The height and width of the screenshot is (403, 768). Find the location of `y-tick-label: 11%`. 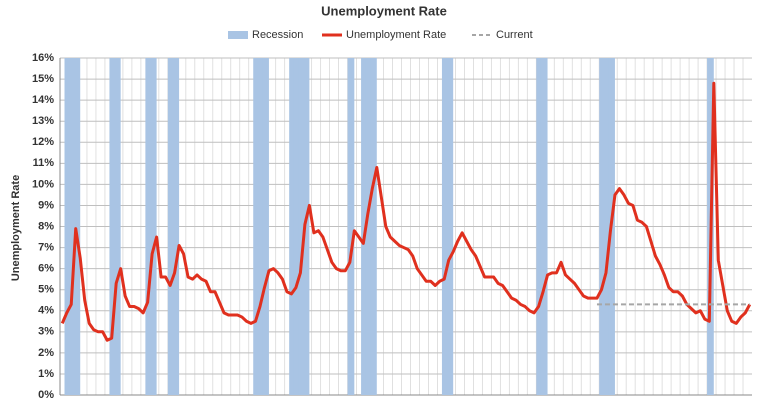

y-tick-label: 11% is located at coordinates (44, 163).